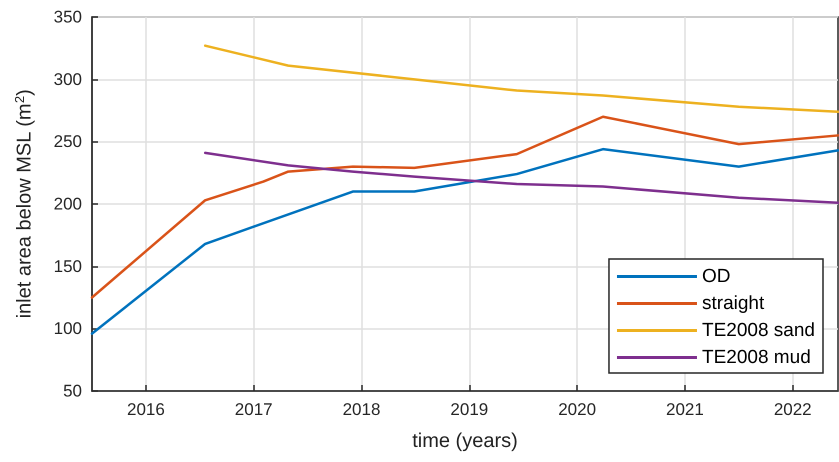  Describe the element at coordinates (72, 391) in the screenshot. I see `y-tick-label: 50` at that location.